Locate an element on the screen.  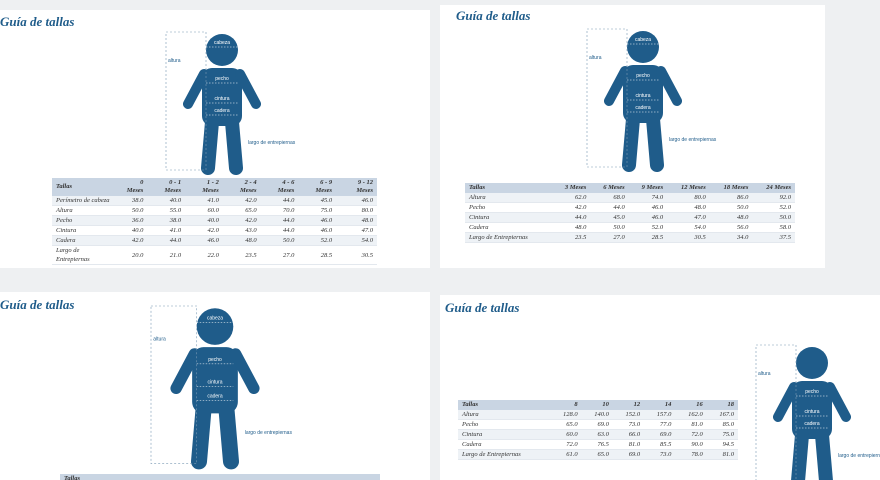
table-header-cell: 9 - 12 Meses is located at coordinates (356, 187).